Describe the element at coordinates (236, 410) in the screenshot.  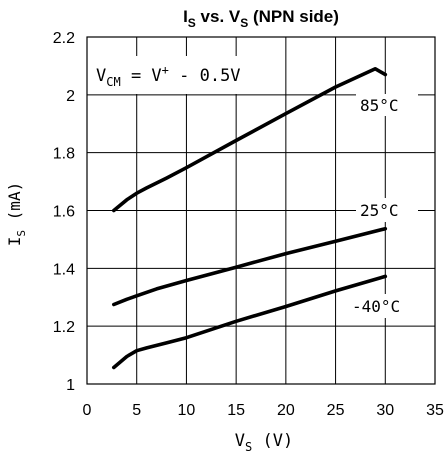
I see `x-tick-label: 15` at that location.